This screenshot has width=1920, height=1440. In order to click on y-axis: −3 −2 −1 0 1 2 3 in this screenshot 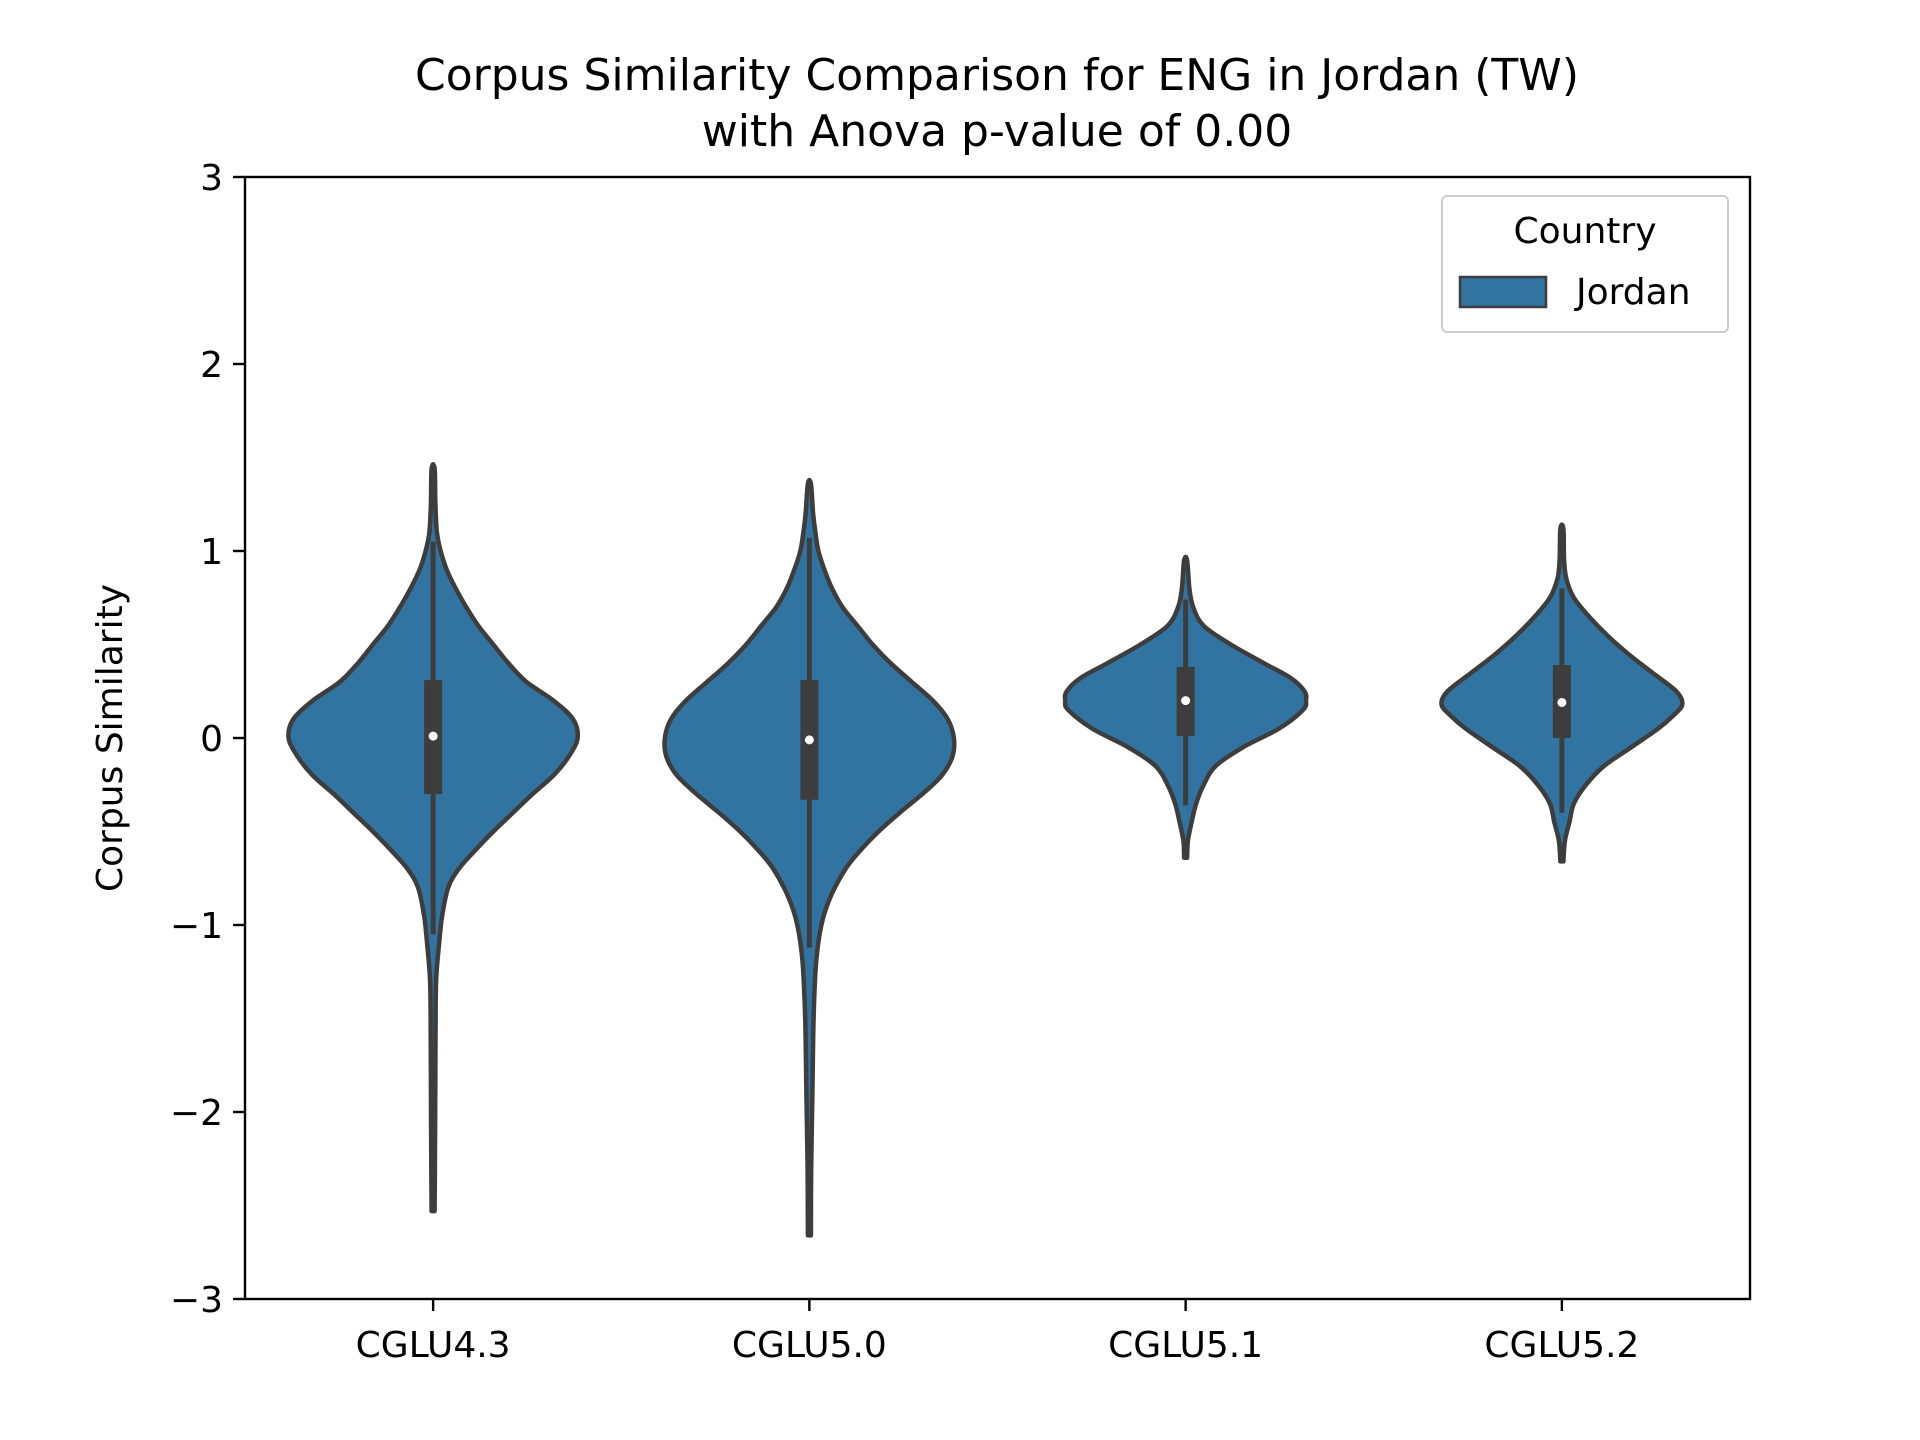, I will do `click(207, 739)`.